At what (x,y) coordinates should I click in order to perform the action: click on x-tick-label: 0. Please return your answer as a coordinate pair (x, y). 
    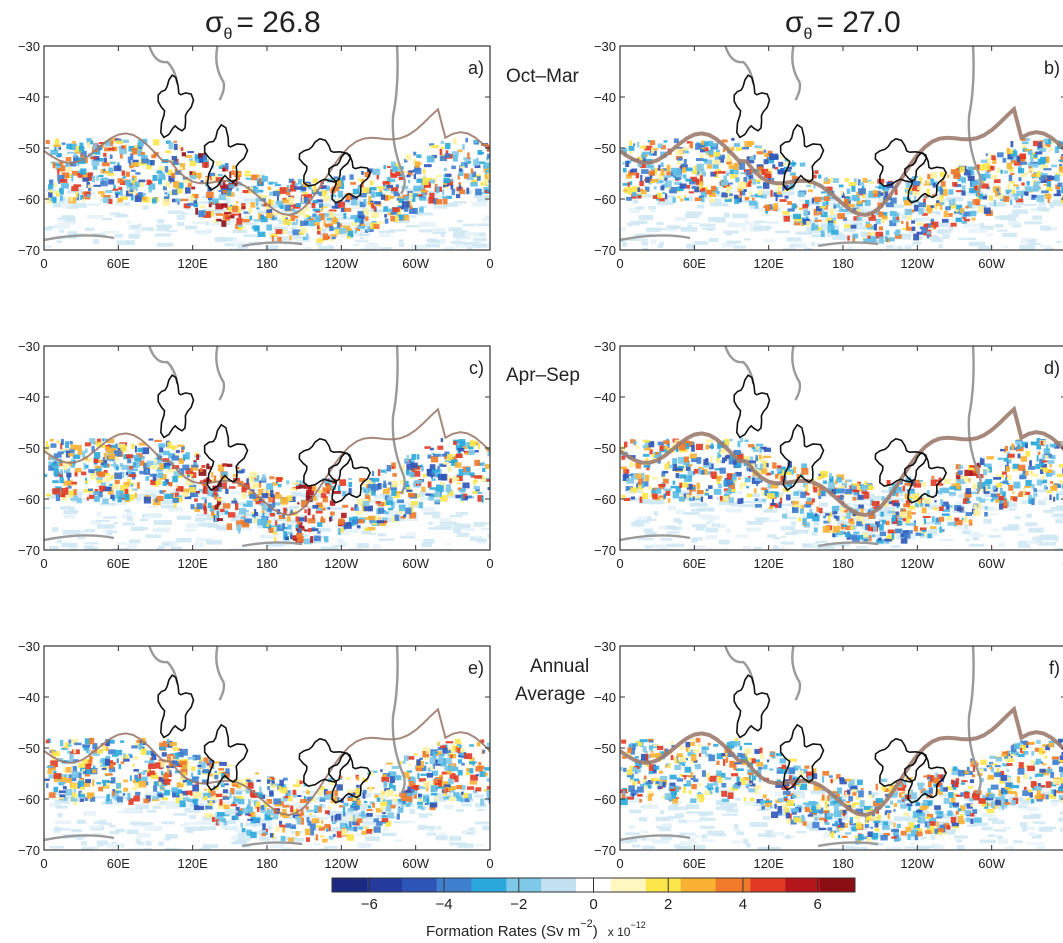
    Looking at the image, I should click on (43, 563).